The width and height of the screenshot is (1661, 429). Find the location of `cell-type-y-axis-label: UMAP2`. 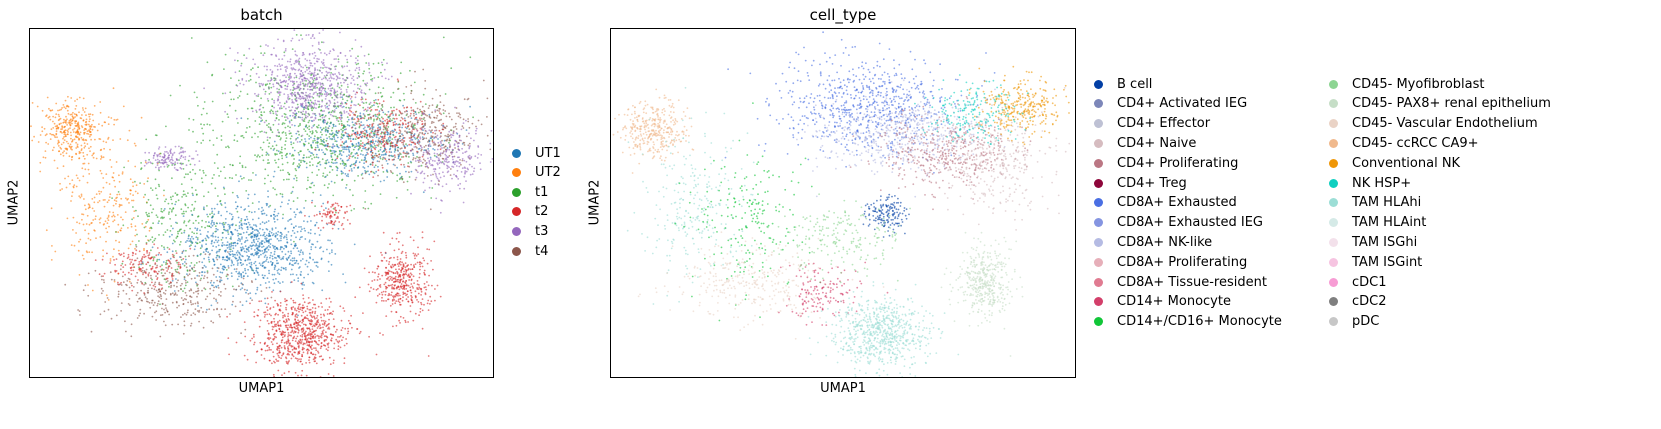

cell-type-y-axis-label: UMAP2 is located at coordinates (595, 202).